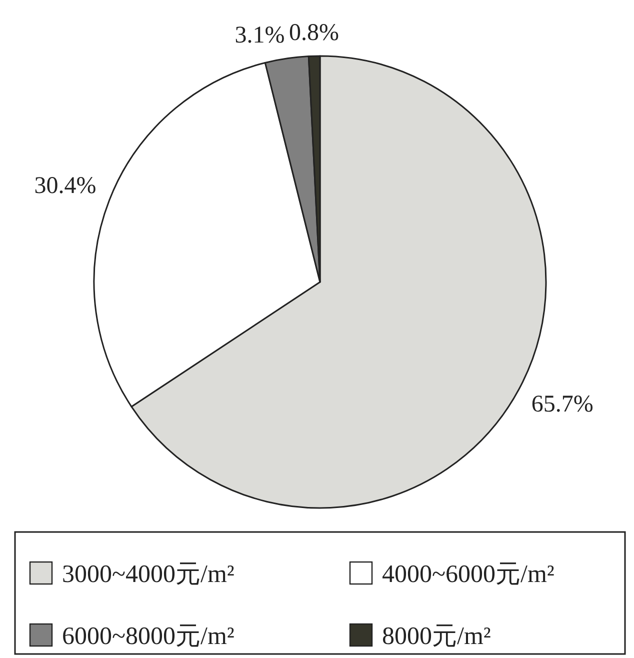 The height and width of the screenshot is (658, 634). What do you see at coordinates (148, 636) in the screenshot?
I see `legend-label: 6000~8000元/m²` at bounding box center [148, 636].